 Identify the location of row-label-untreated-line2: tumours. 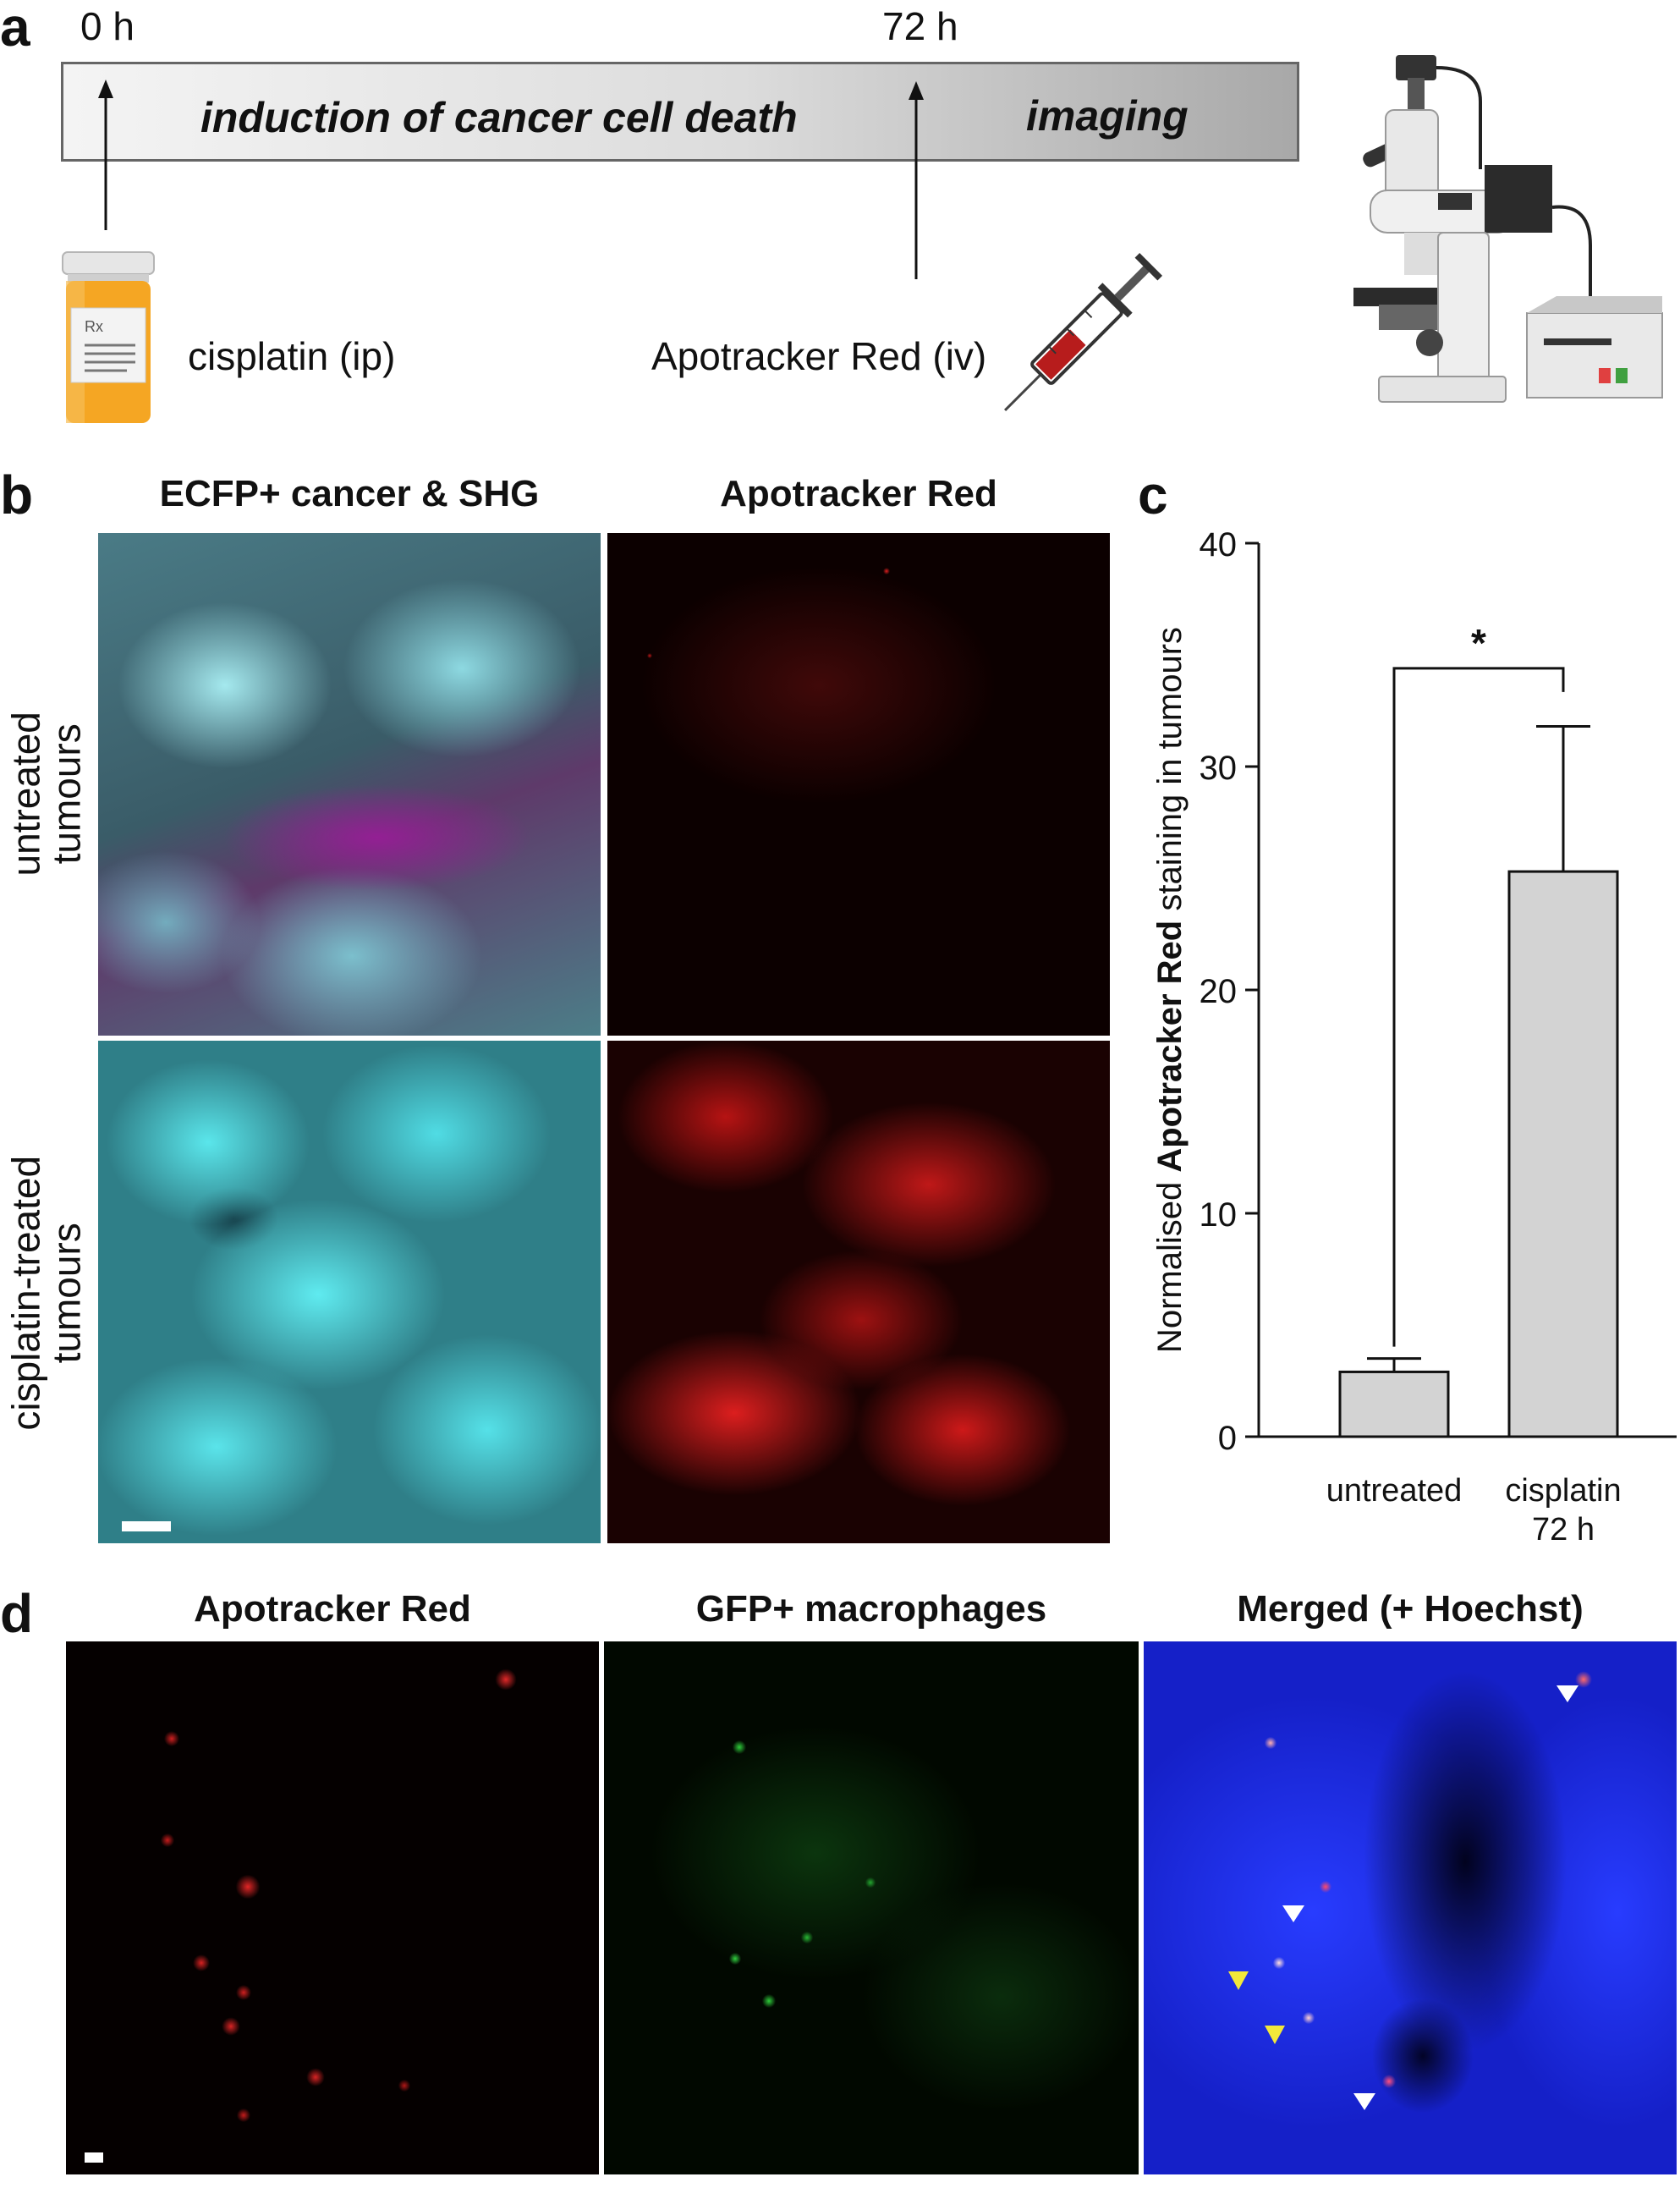
(67, 794).